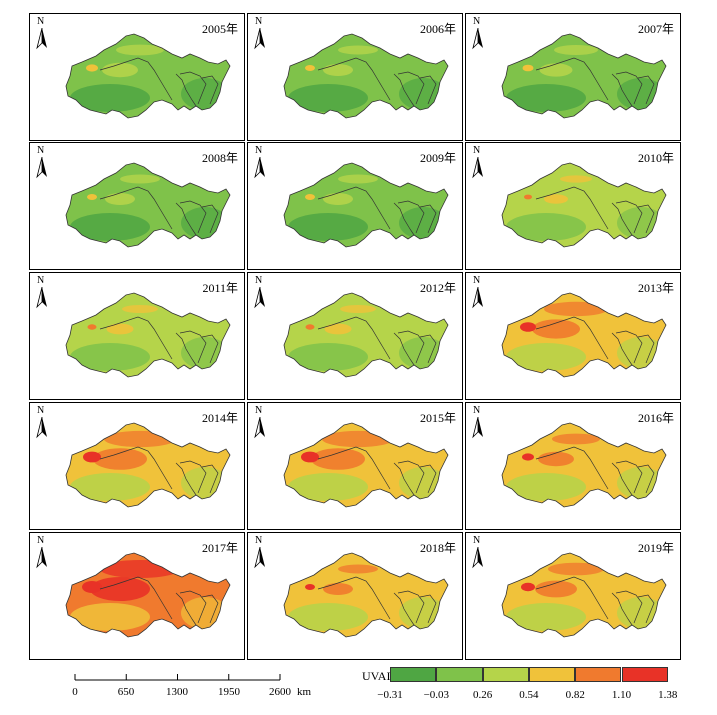 The height and width of the screenshot is (715, 717). What do you see at coordinates (437, 548) in the screenshot?
I see `year-label: 2018年` at bounding box center [437, 548].